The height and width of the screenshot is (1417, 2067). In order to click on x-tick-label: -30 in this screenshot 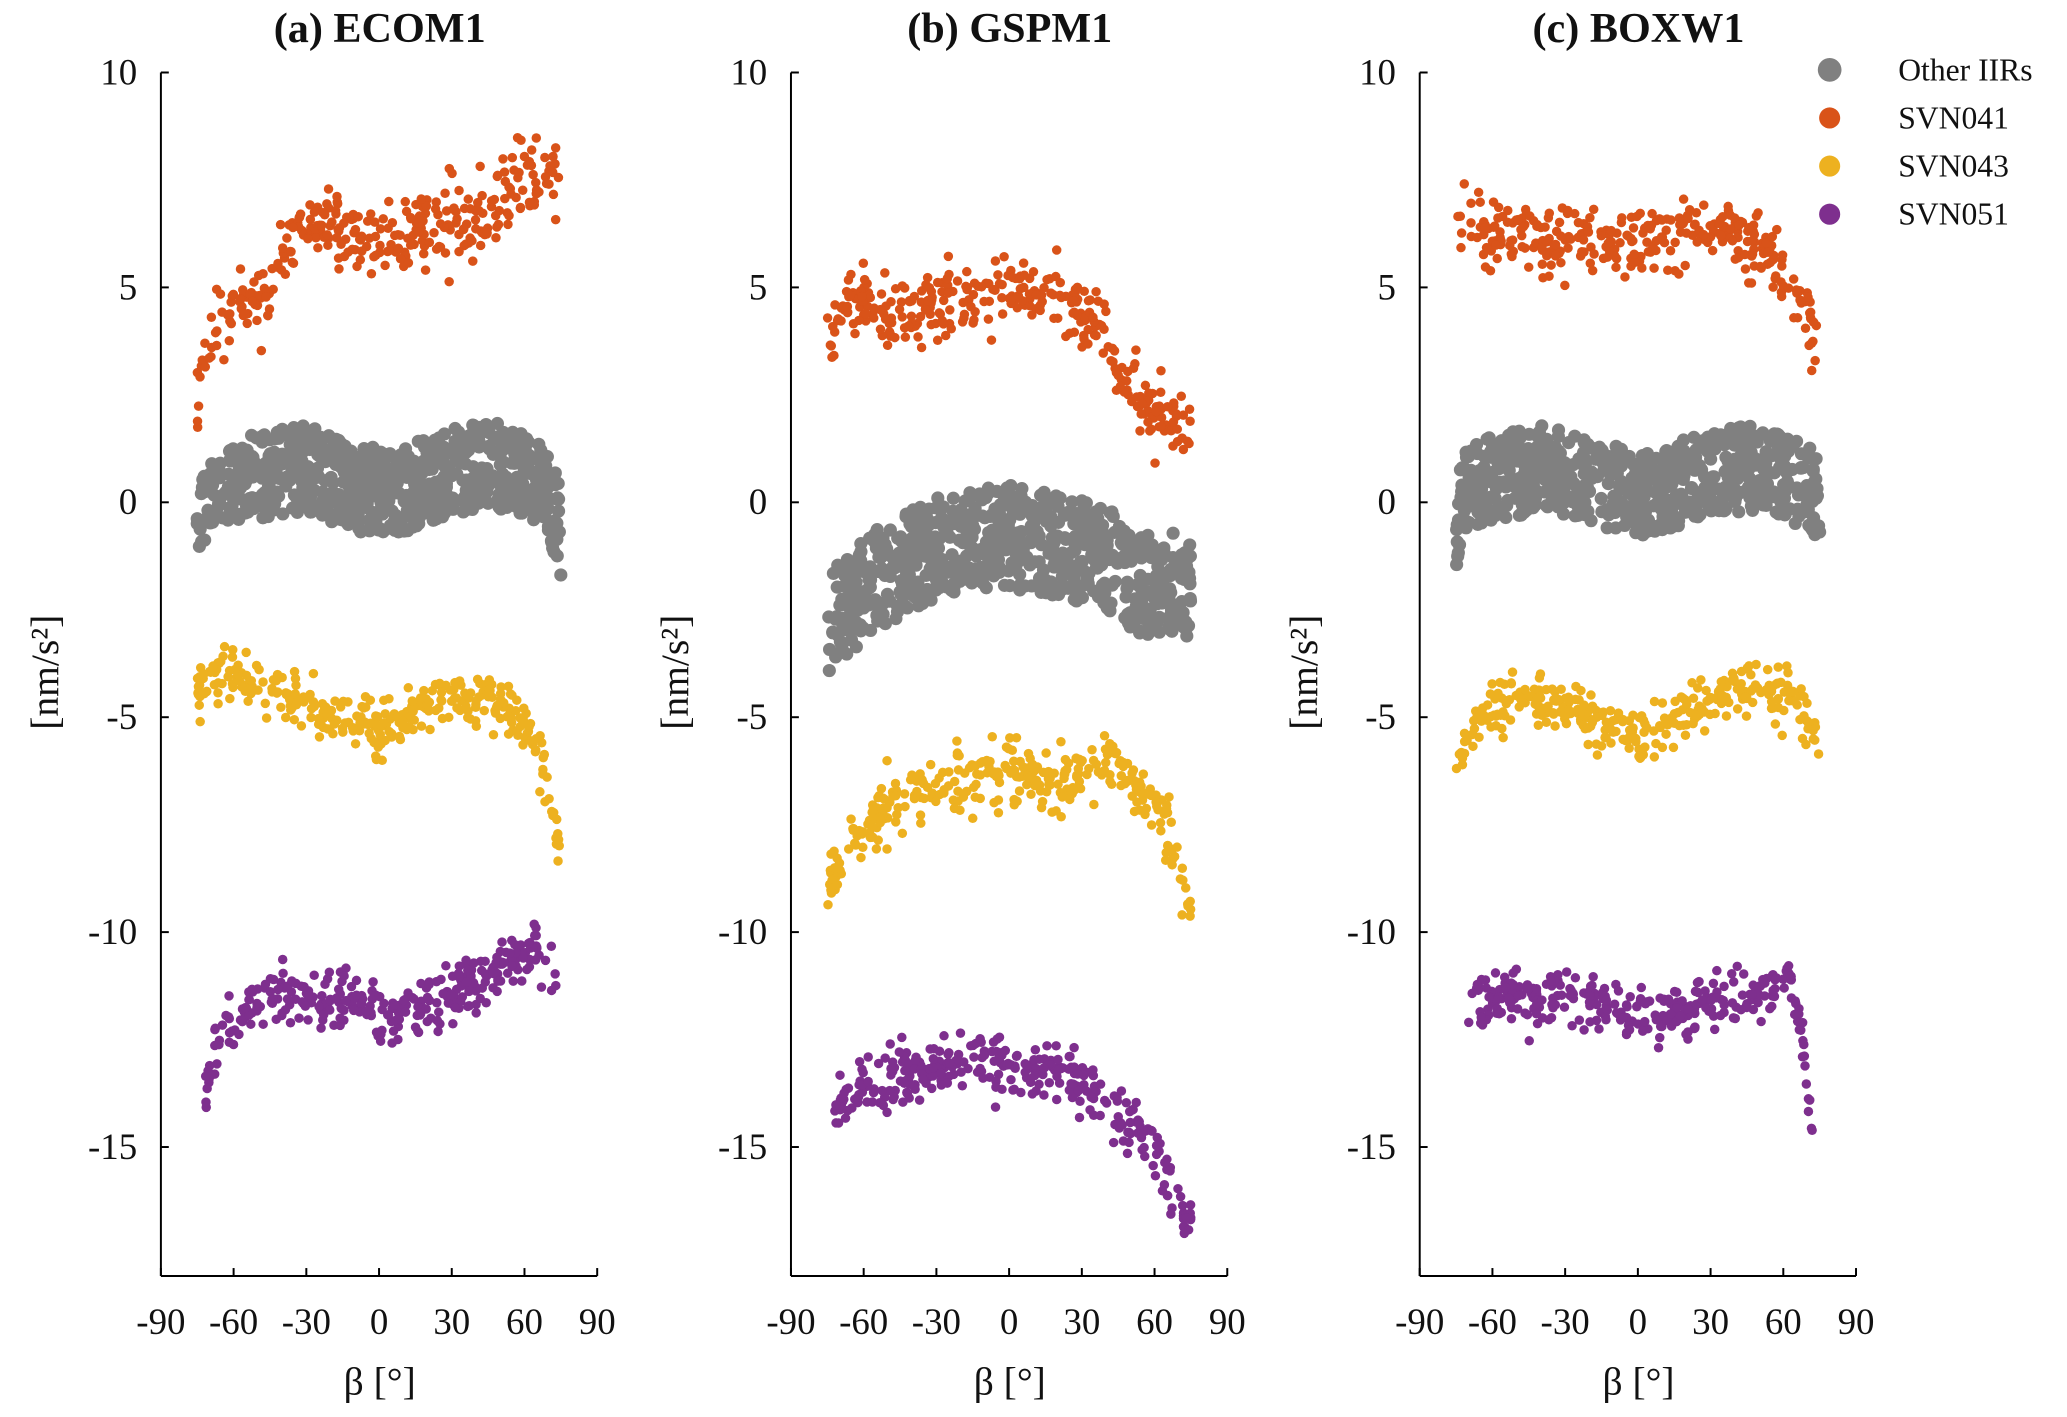, I will do `click(936, 1321)`.